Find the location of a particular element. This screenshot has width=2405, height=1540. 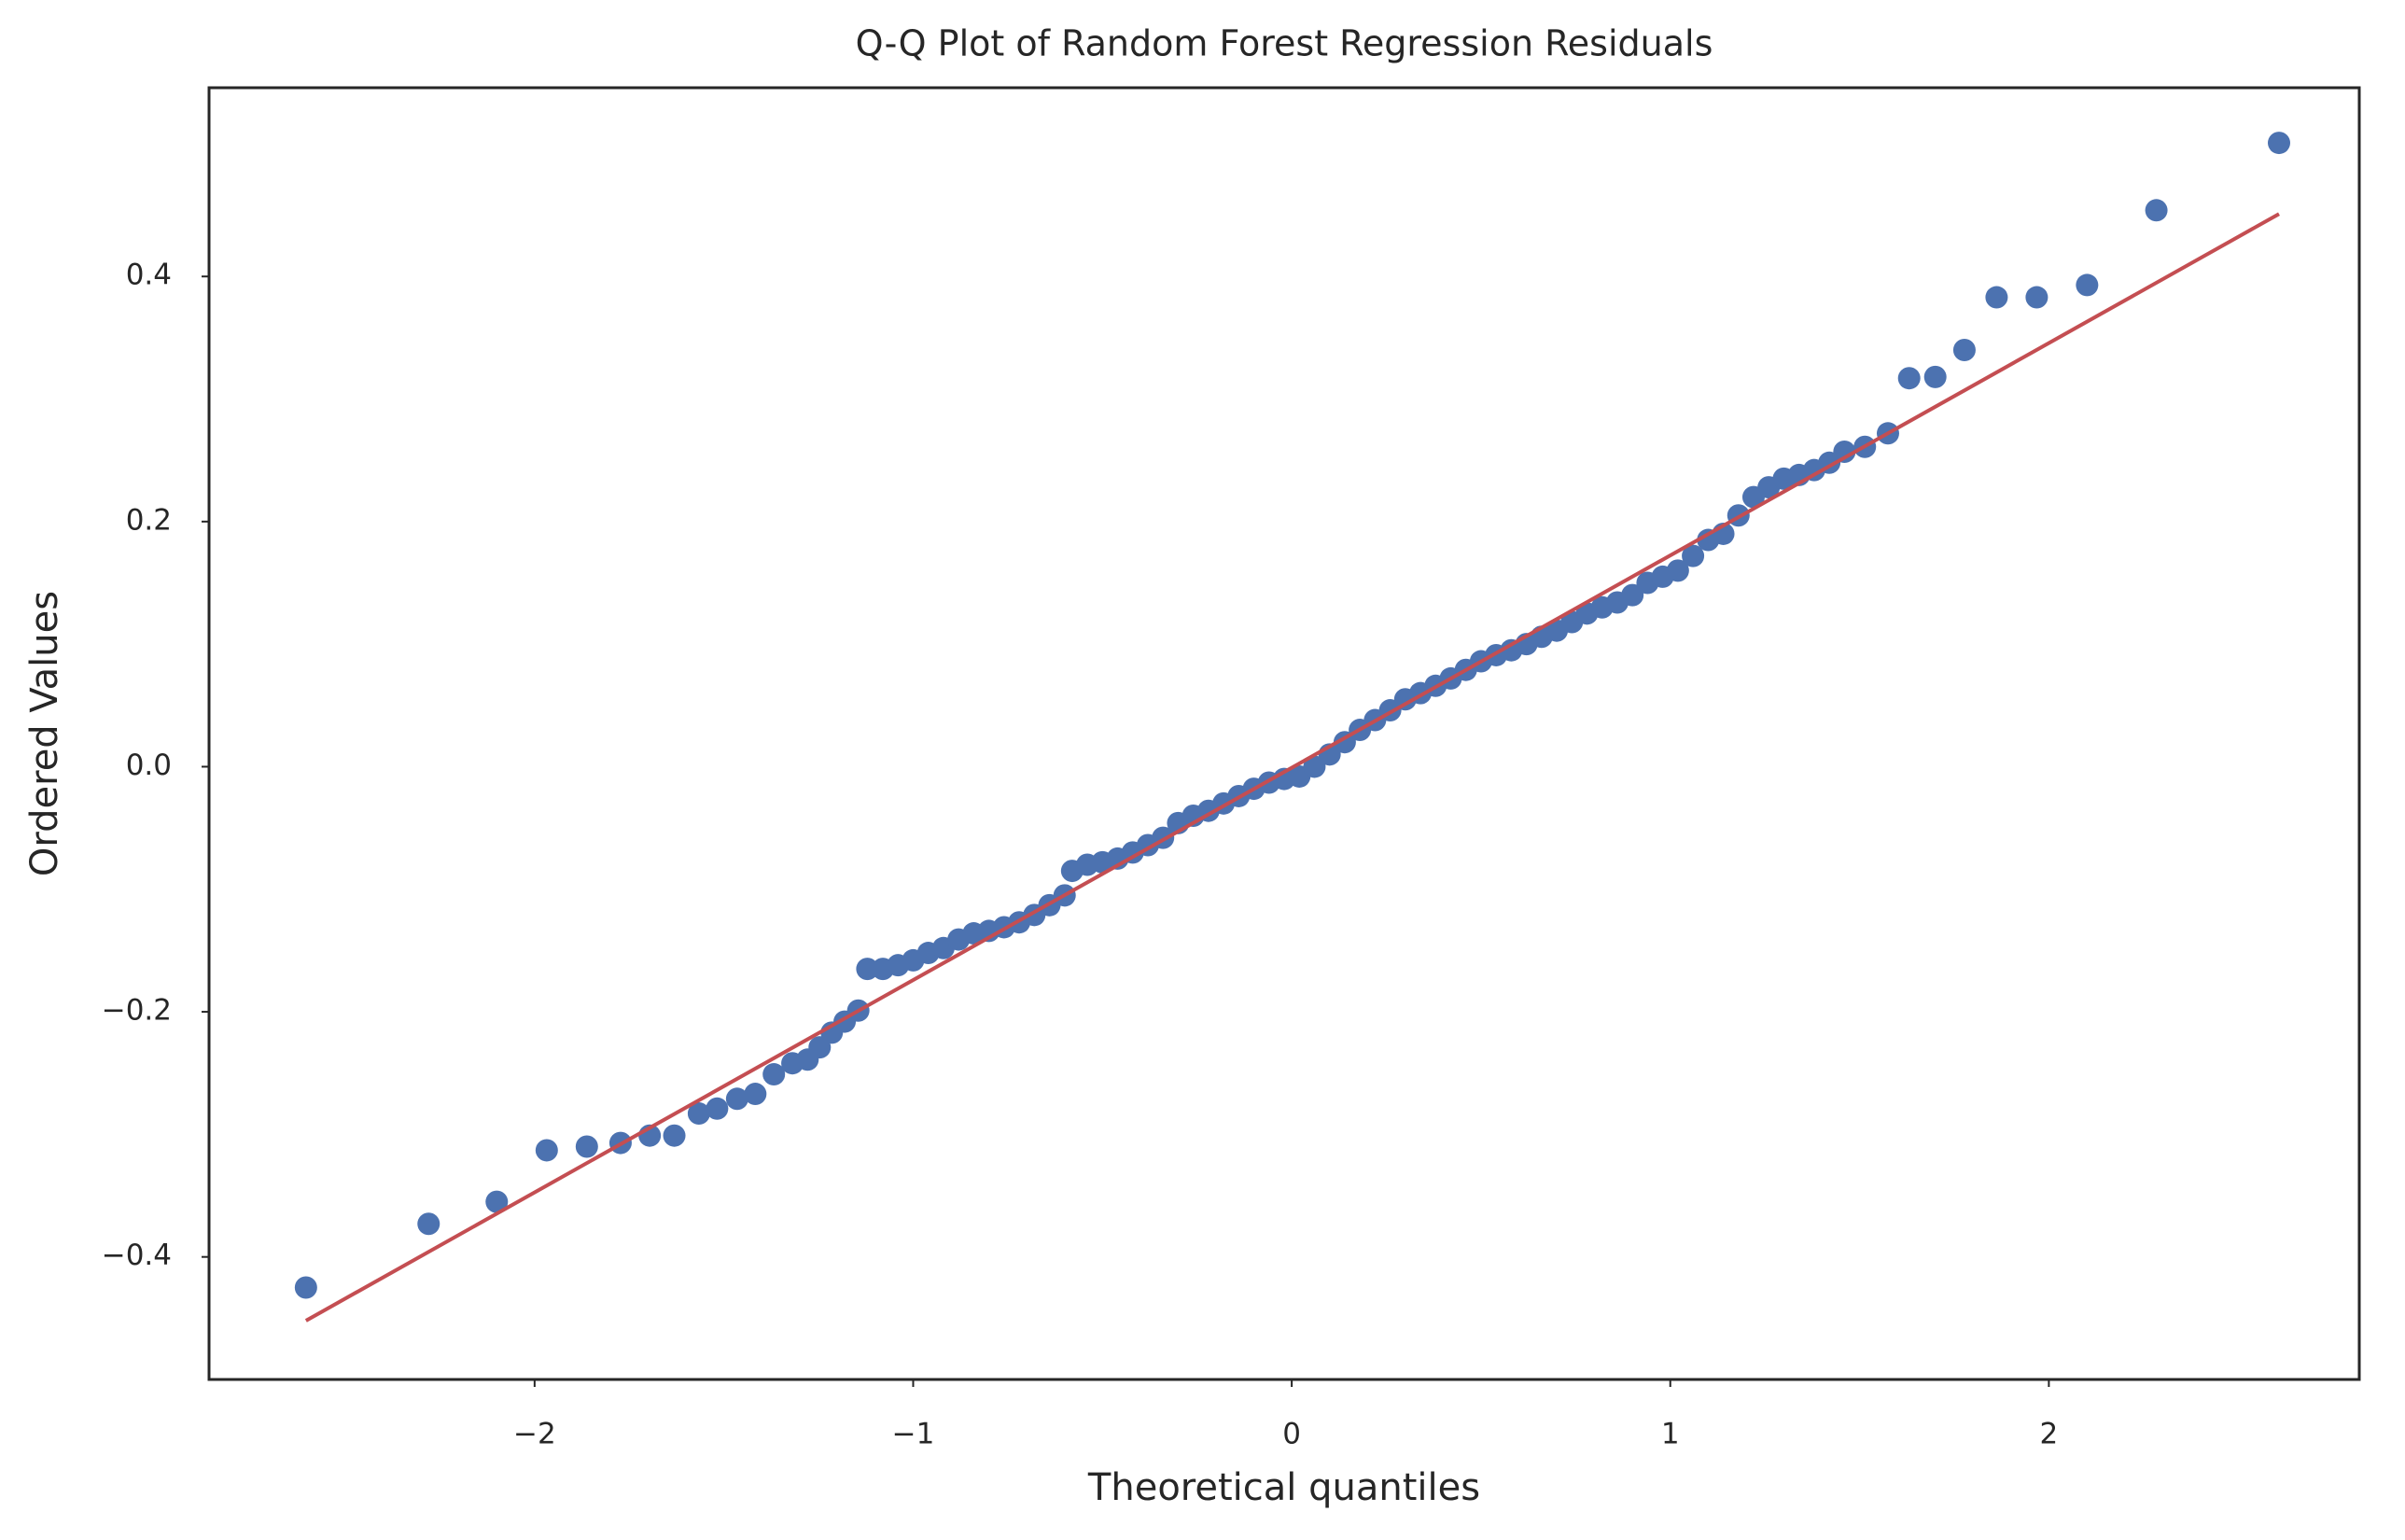

y-tick-label: 0.0 is located at coordinates (149, 765).